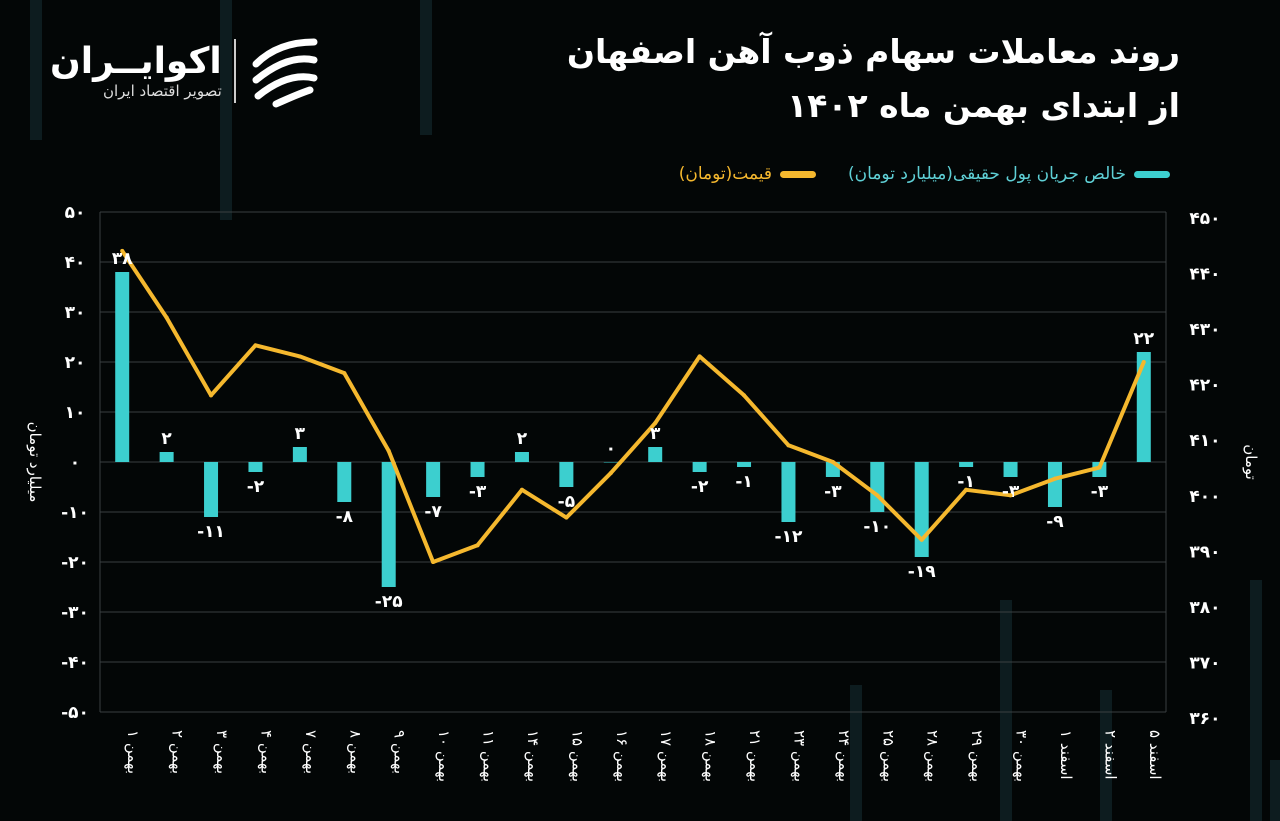 The image size is (1280, 821). What do you see at coordinates (136, 61) in the screenshot?
I see `logo-name: اکوایــران` at bounding box center [136, 61].